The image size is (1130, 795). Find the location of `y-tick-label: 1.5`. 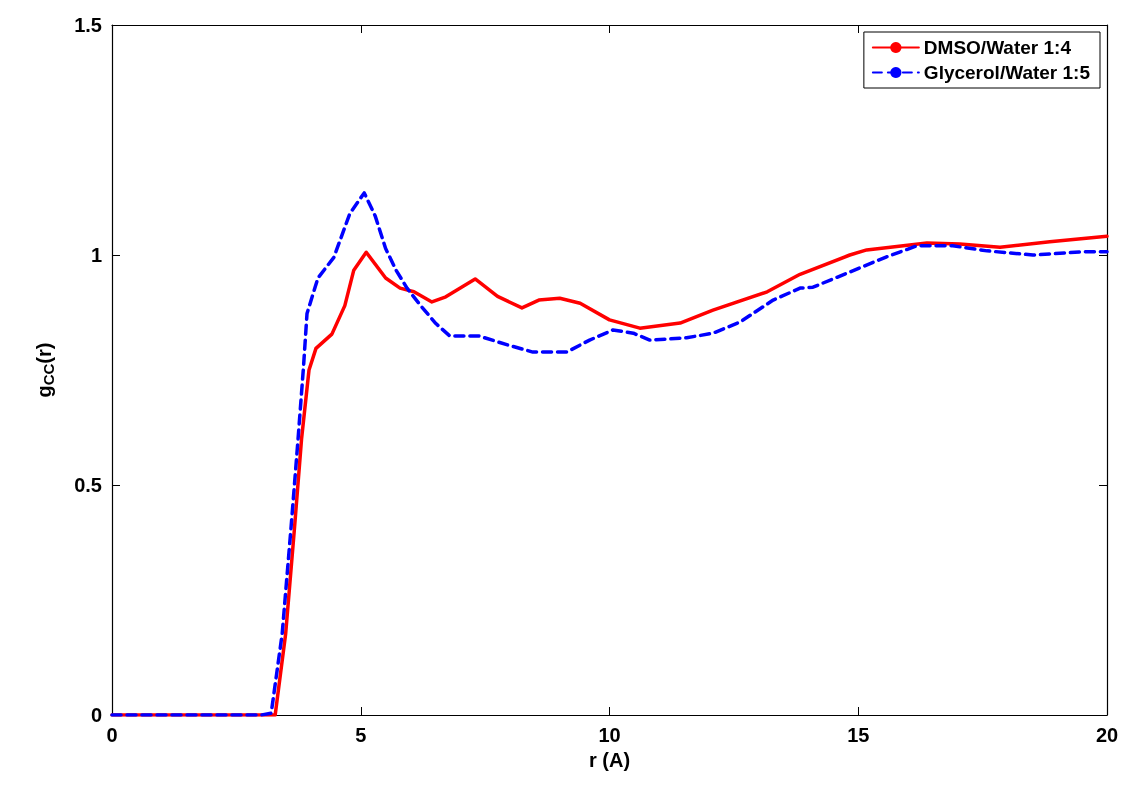

y-tick-label: 1.5 is located at coordinates (88, 25).